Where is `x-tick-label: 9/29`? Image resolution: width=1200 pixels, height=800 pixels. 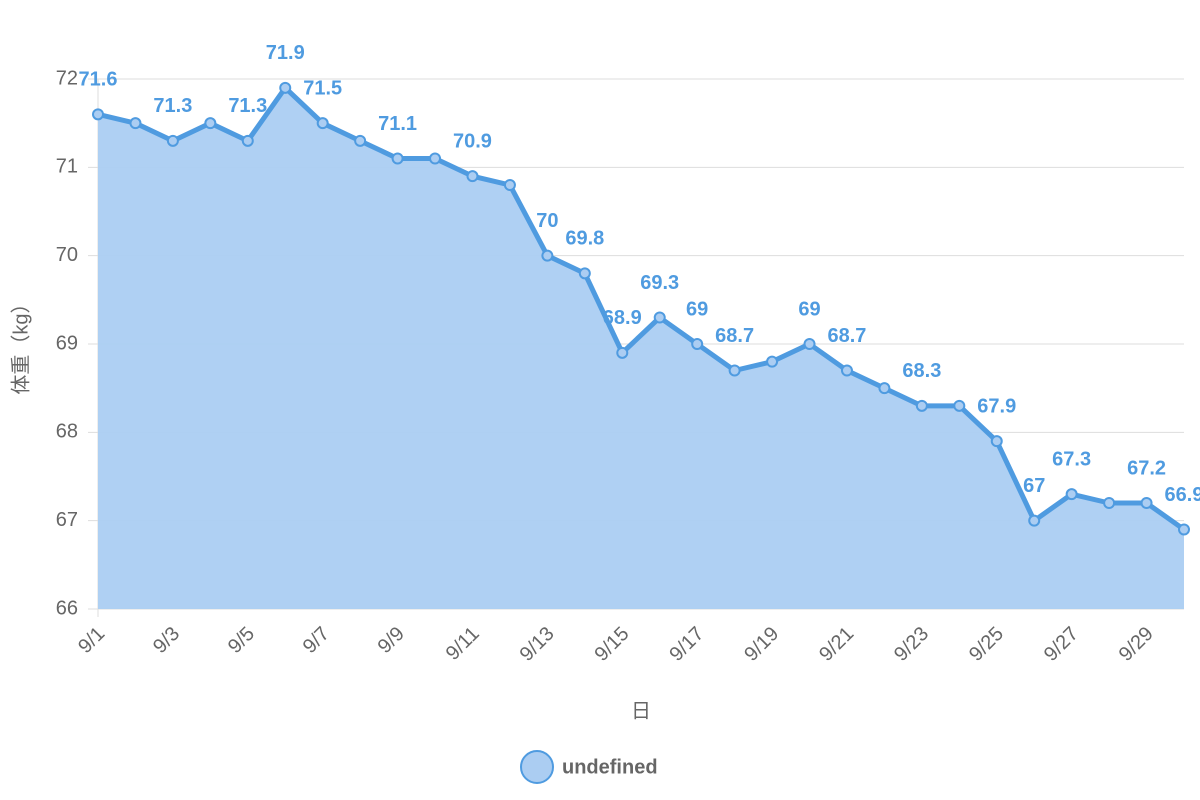 x-tick-label: 9/29 is located at coordinates (1136, 644).